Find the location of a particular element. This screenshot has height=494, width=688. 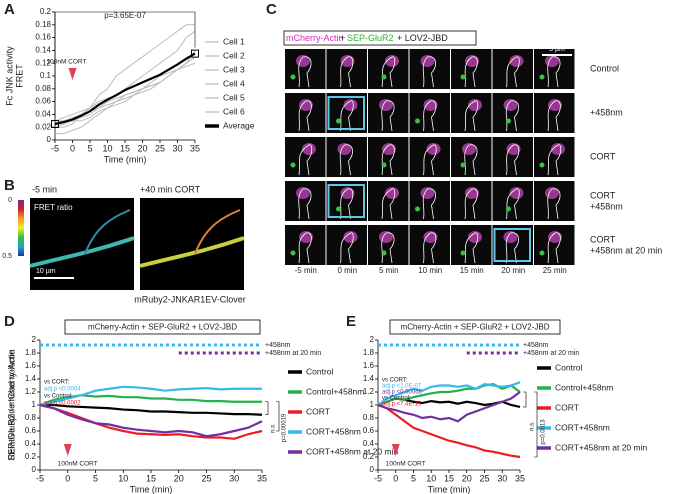

annotation: vs Control: is located at coordinates (58, 397).